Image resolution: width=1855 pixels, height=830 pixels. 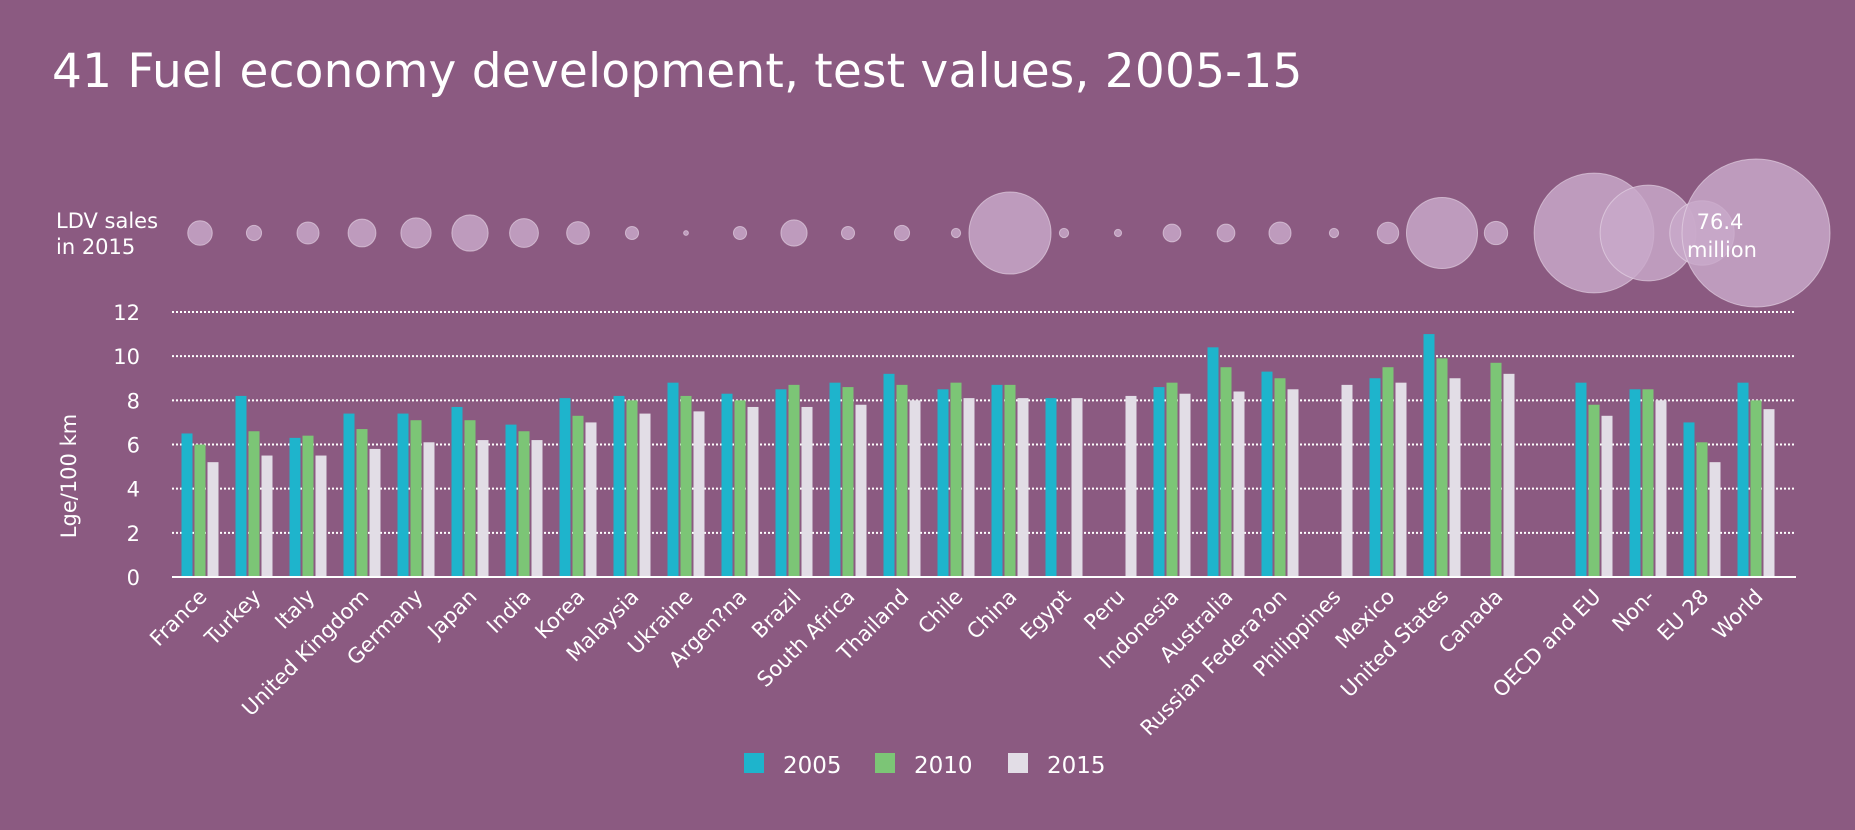 I want to click on y-axis-label: Lge/100 km, so click(x=69, y=476).